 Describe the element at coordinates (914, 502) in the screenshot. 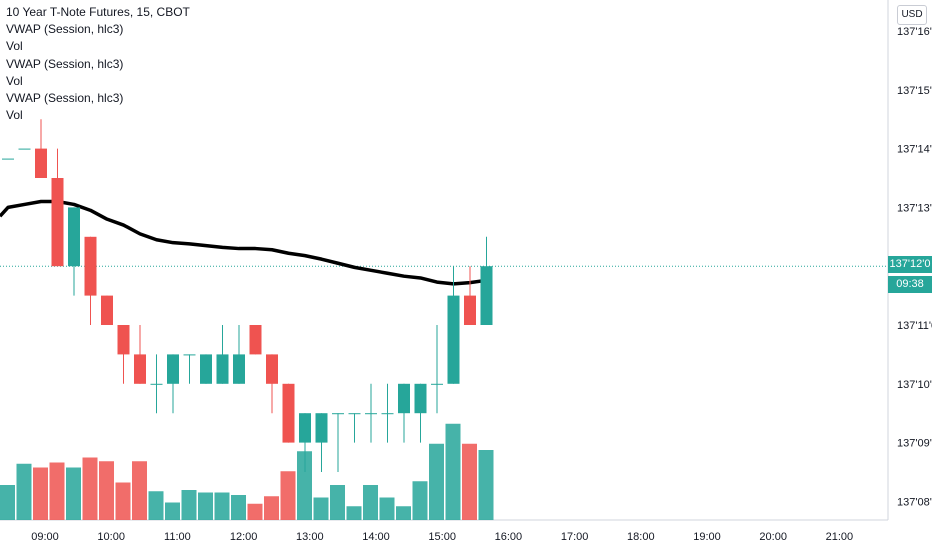

I see `y-tick-label: 137'08'0` at that location.